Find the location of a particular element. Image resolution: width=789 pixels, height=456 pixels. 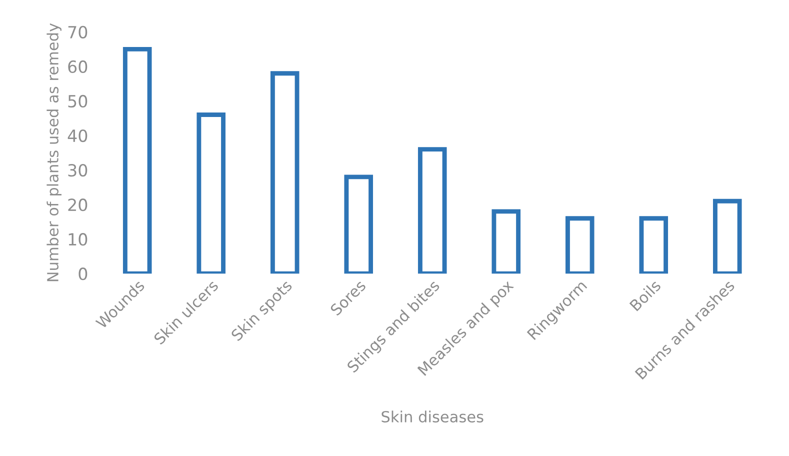

y-tick-label: 60 is located at coordinates (78, 67).